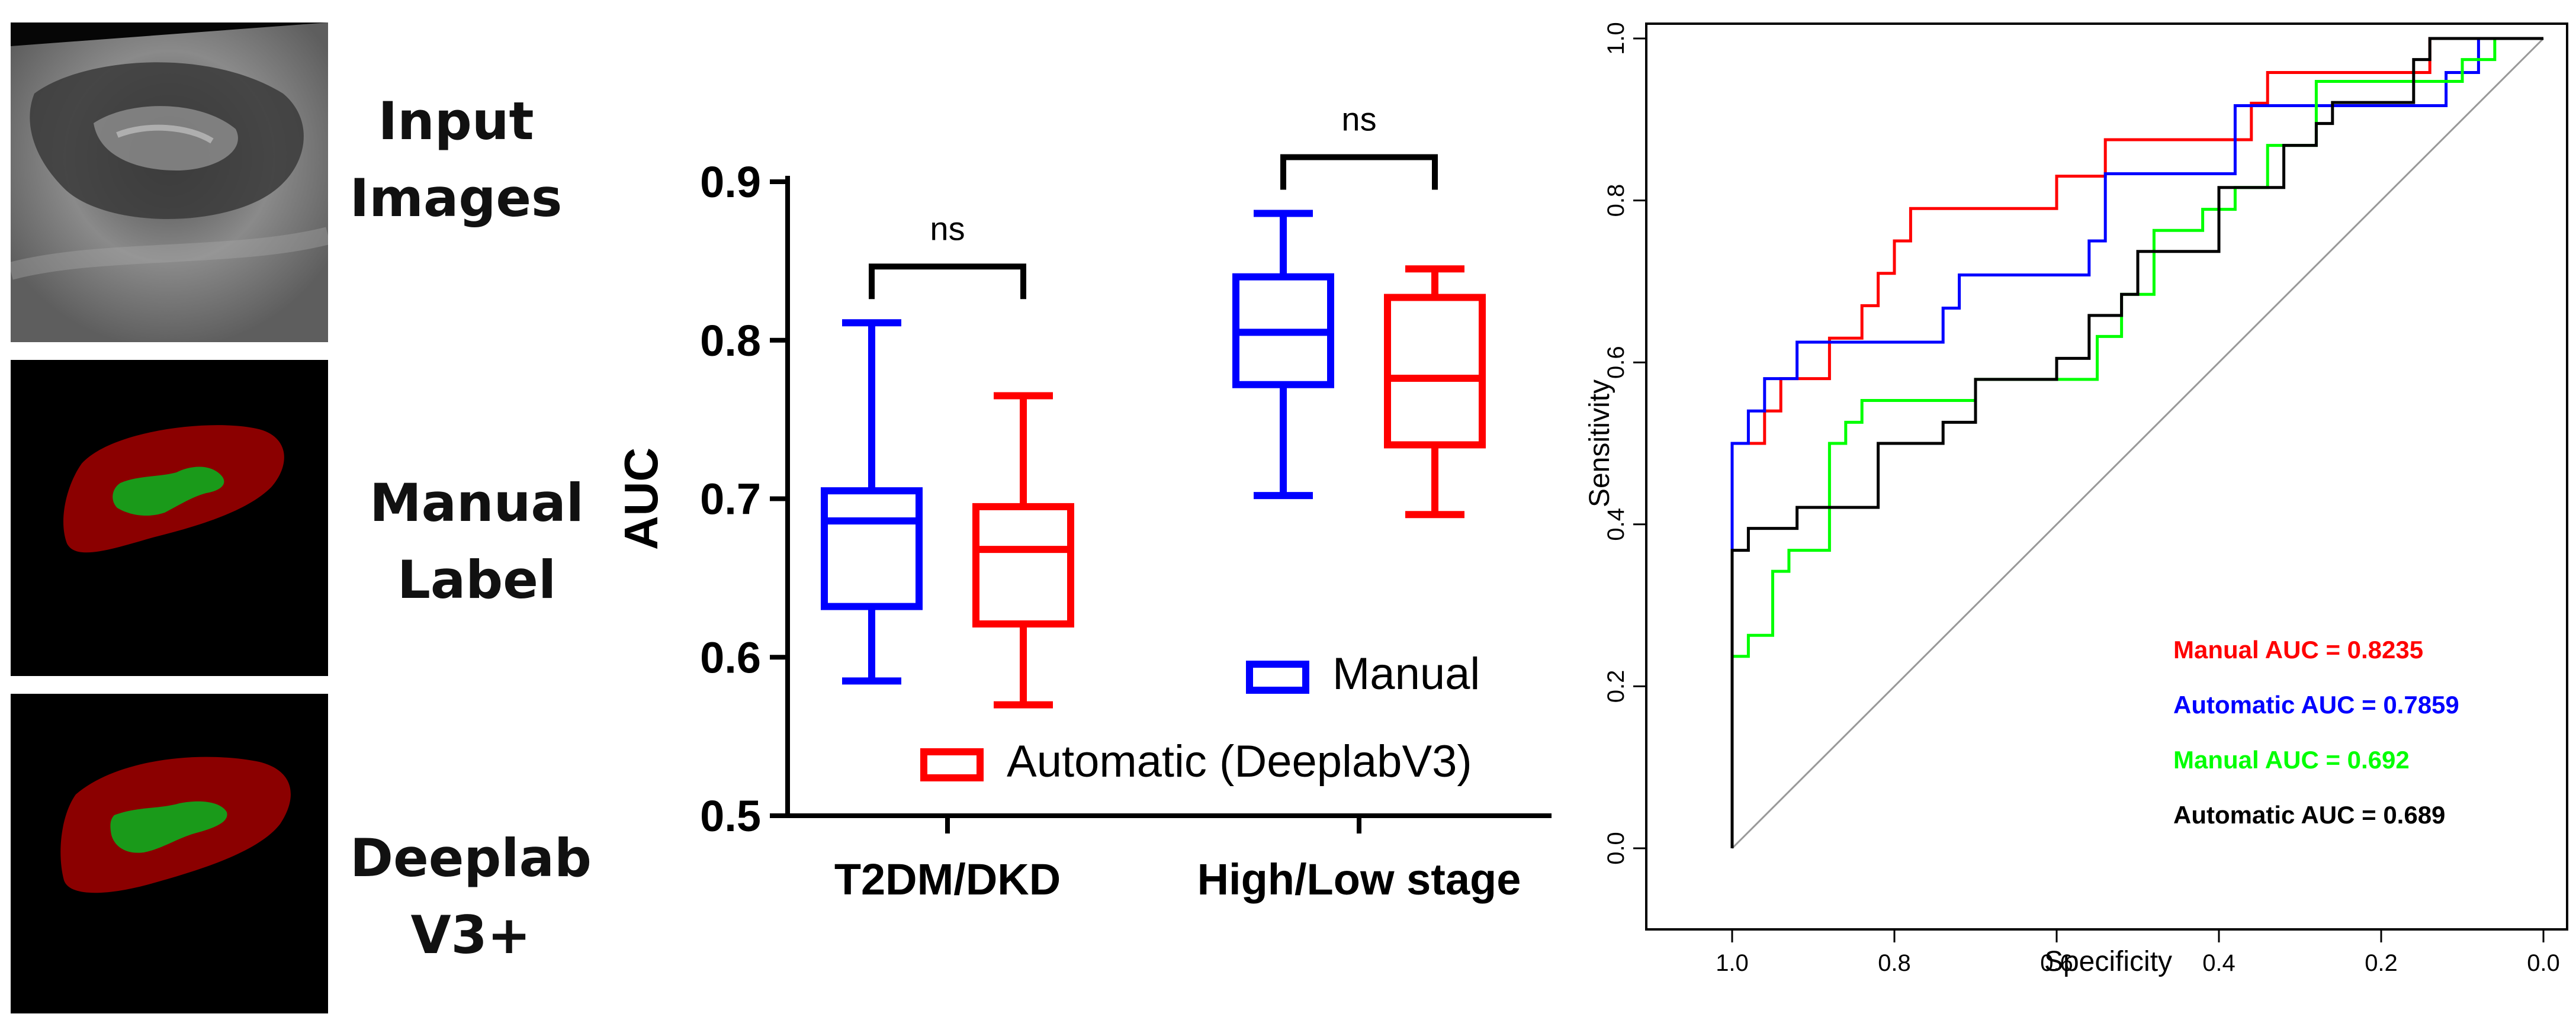 The height and width of the screenshot is (1017, 2576). Describe the element at coordinates (470, 935) in the screenshot. I see `label-line: V3+` at that location.